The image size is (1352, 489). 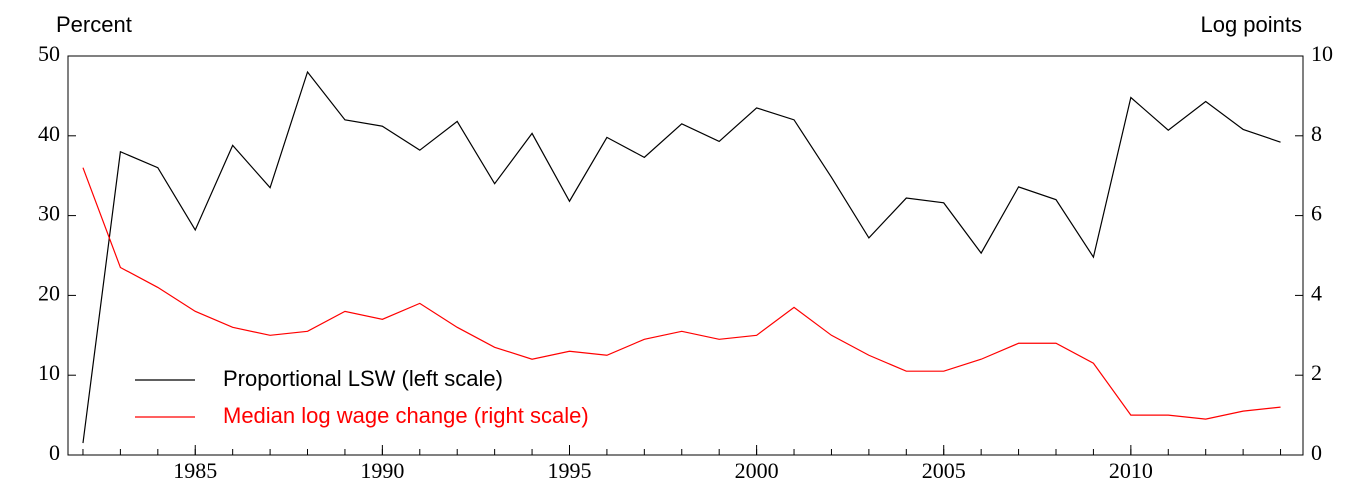 What do you see at coordinates (363, 378) in the screenshot?
I see `legend-label: Proportional LSW (left scale)` at bounding box center [363, 378].